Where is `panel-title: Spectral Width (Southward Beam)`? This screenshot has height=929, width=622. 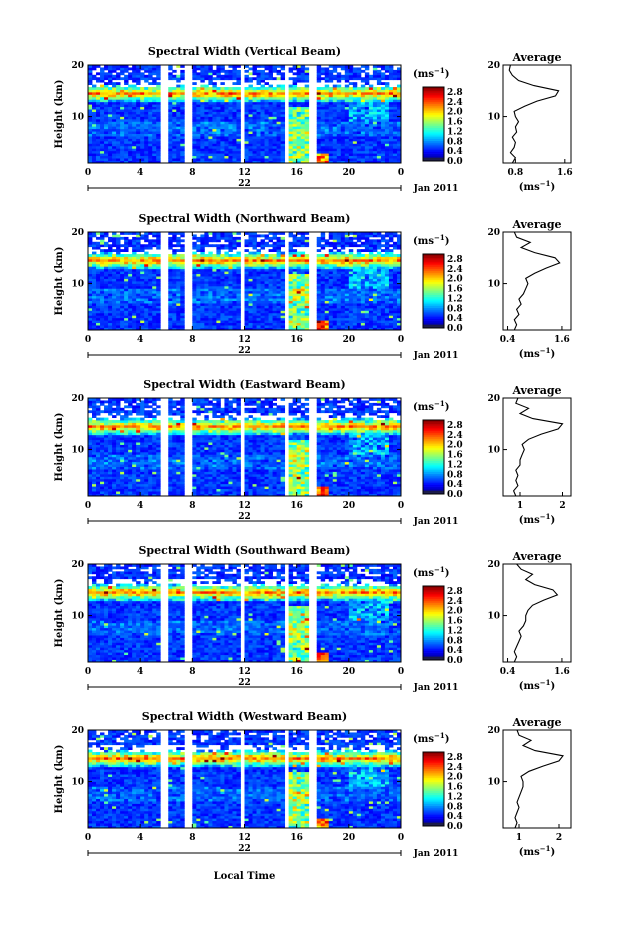
panel-title: Spectral Width (Southward Beam) is located at coordinates (244, 550).